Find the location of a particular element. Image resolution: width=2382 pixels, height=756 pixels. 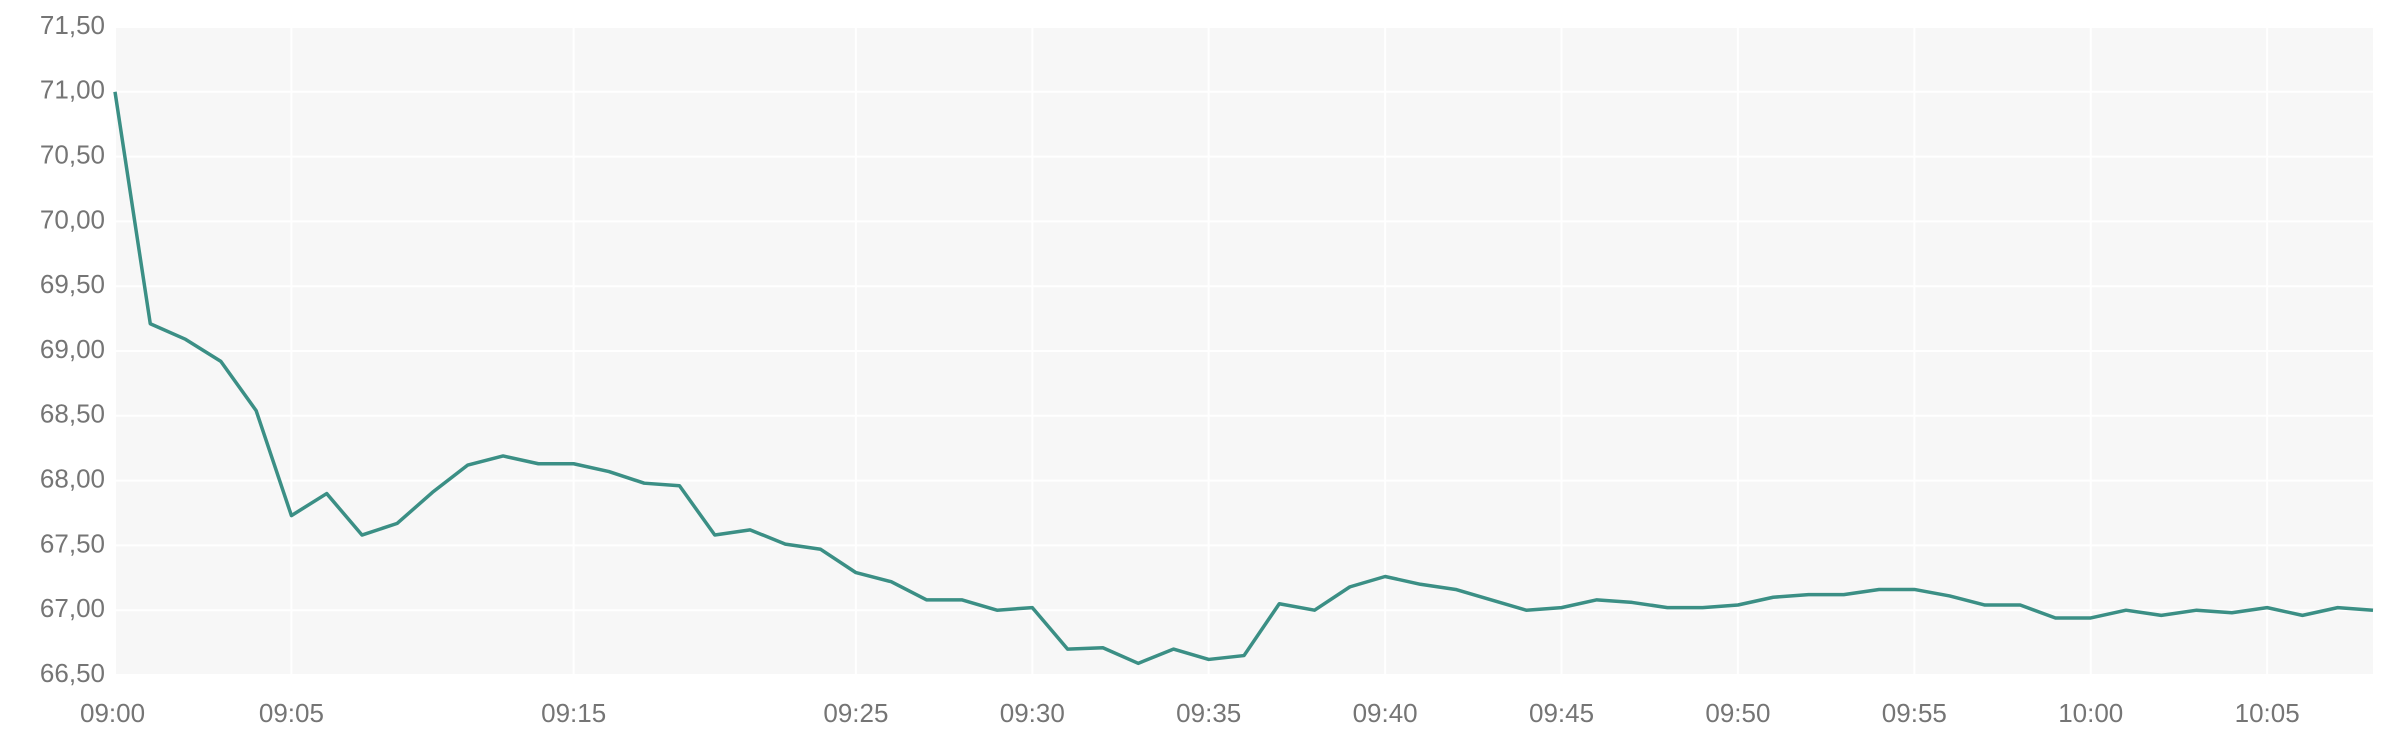

x-tick-label: 09:00 is located at coordinates (112, 713).